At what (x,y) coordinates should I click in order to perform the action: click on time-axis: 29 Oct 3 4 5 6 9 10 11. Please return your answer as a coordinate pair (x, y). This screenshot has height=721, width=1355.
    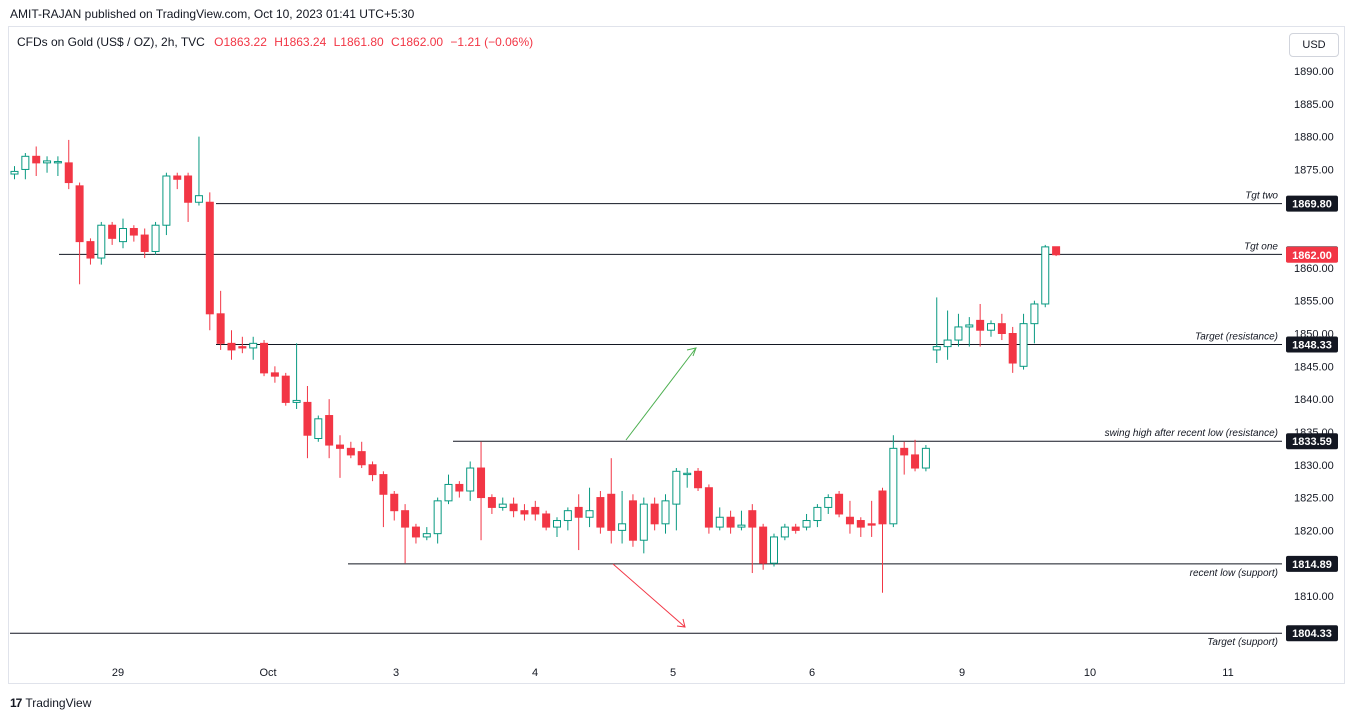
    Looking at the image, I should click on (673, 673).